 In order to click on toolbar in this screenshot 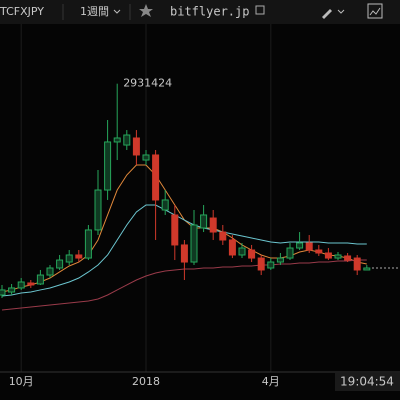, I will do `click(200, 12)`.